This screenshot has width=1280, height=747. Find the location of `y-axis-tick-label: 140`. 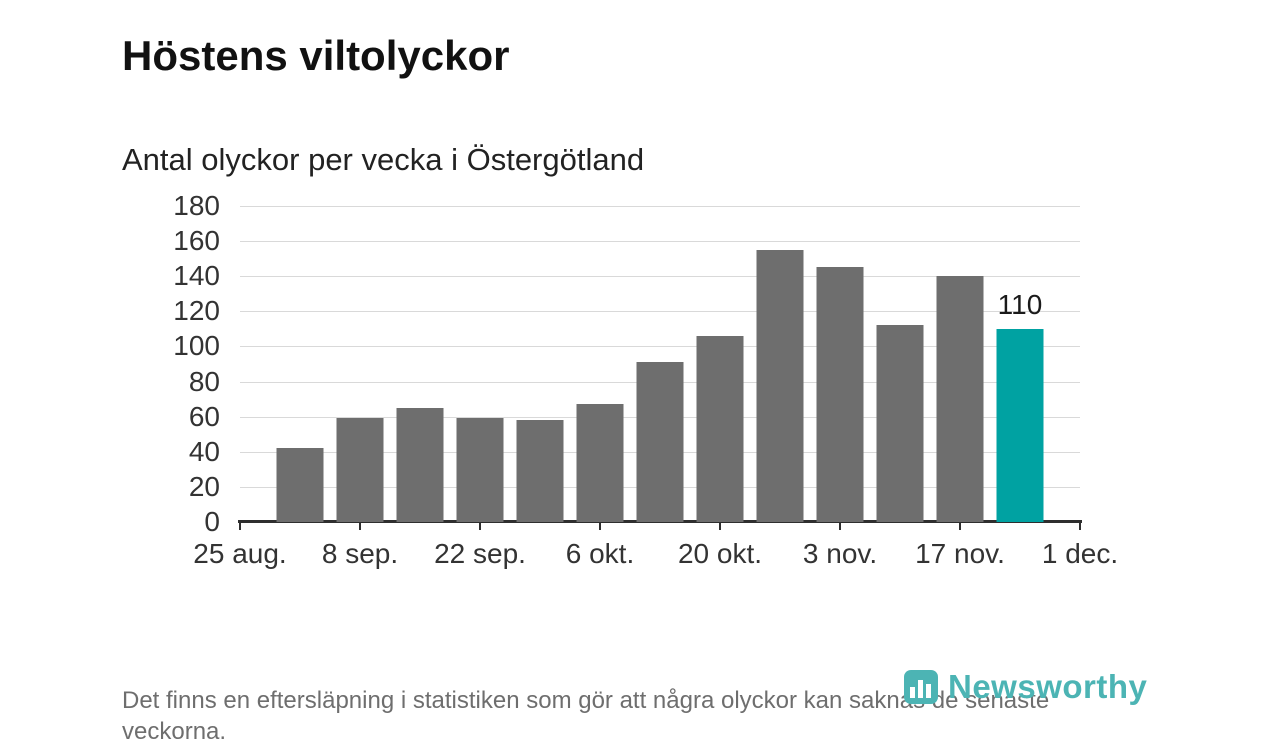

y-axis-tick-label: 140 is located at coordinates (196, 276).